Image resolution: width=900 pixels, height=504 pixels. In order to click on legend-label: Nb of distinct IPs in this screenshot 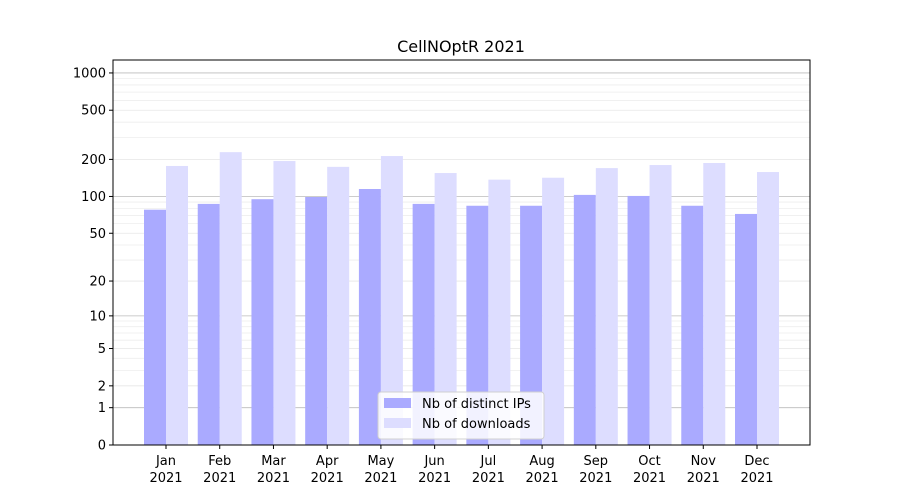, I will do `click(476, 404)`.